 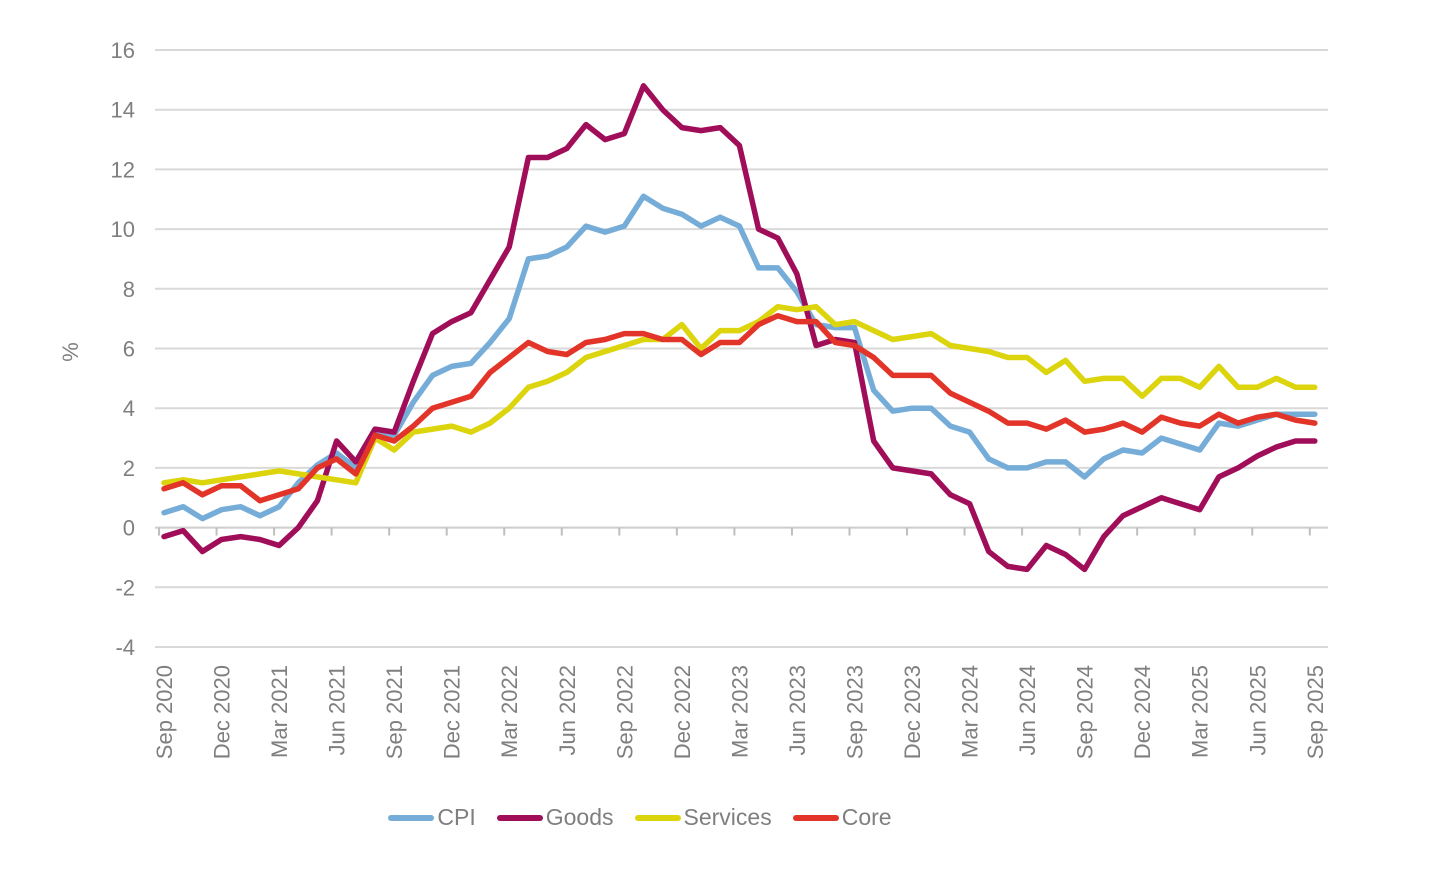 I want to click on x-tick-label: Jun 2023, so click(x=797, y=710).